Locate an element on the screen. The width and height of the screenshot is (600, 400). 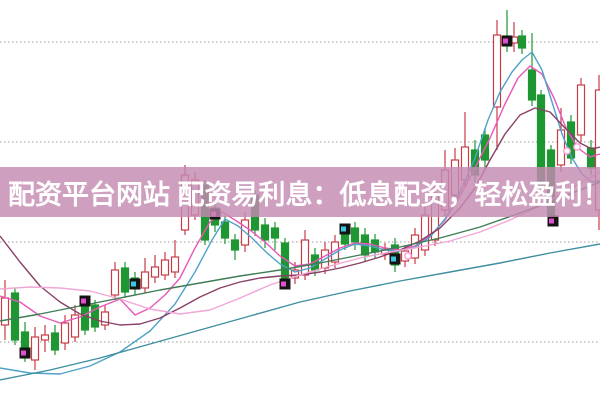
ad-banner: 配资平台网站 配资易利息：低息配资，轻松盈利！ is located at coordinates (300, 192).